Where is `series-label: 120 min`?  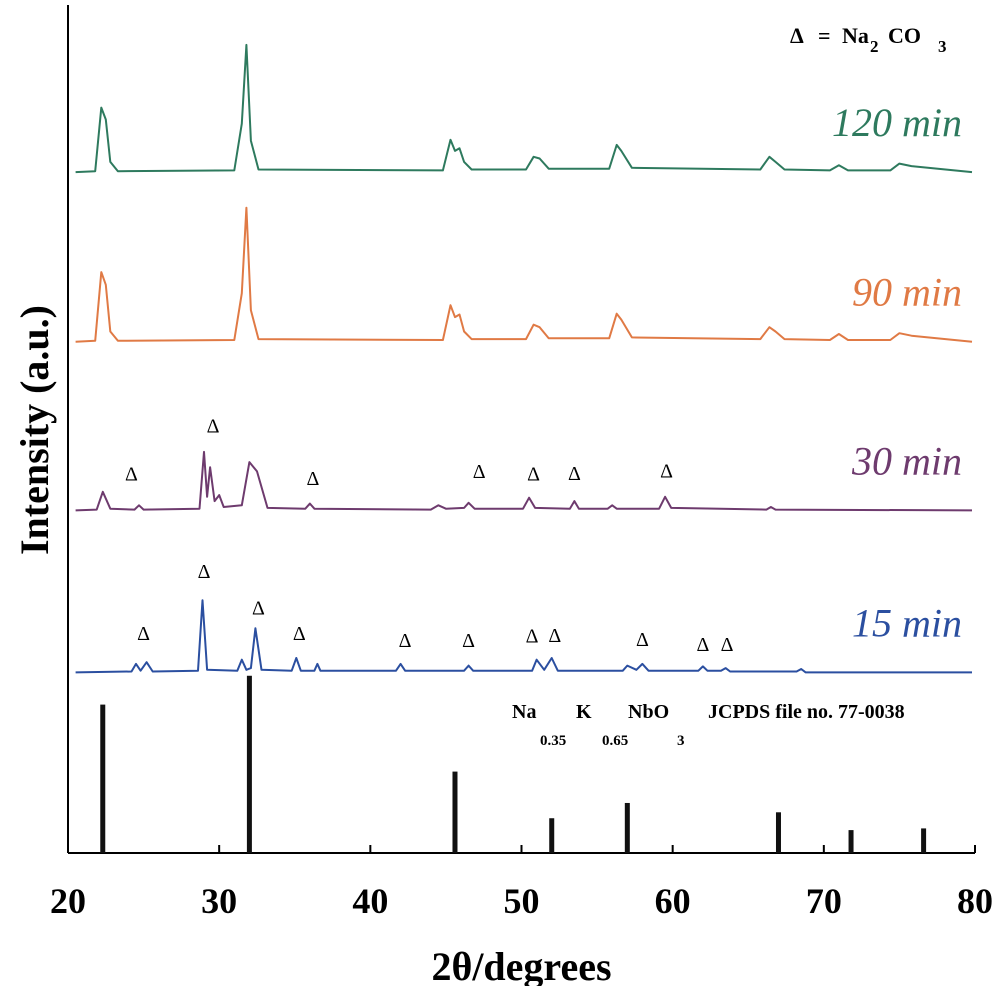
series-label: 120 min is located at coordinates (897, 122).